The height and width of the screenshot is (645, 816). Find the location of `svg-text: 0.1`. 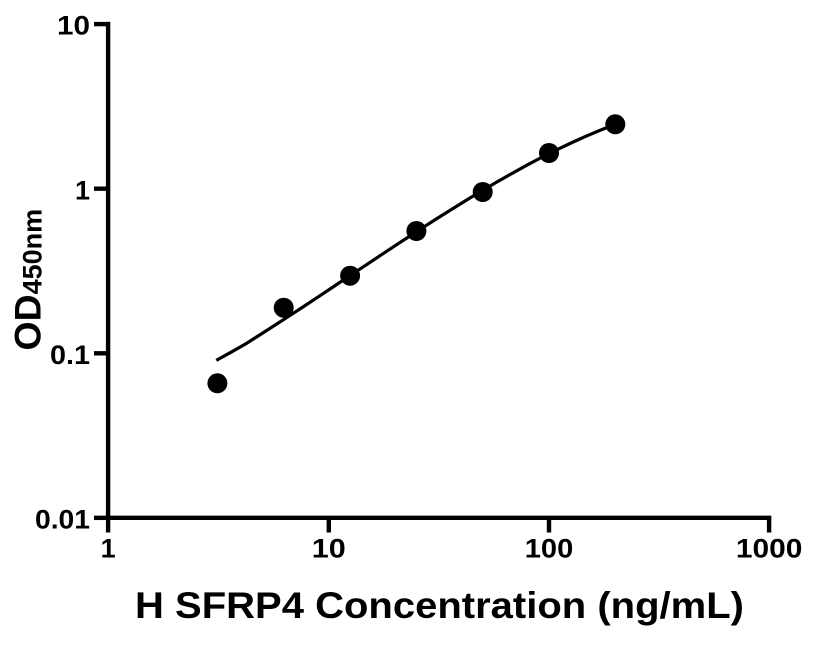

svg-text: 0.1 is located at coordinates (70, 355).